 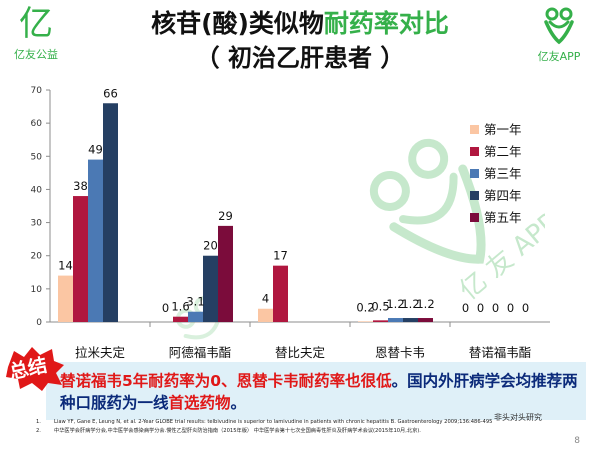 I want to click on x-tick-label: 拉米夫定, so click(x=100, y=352).